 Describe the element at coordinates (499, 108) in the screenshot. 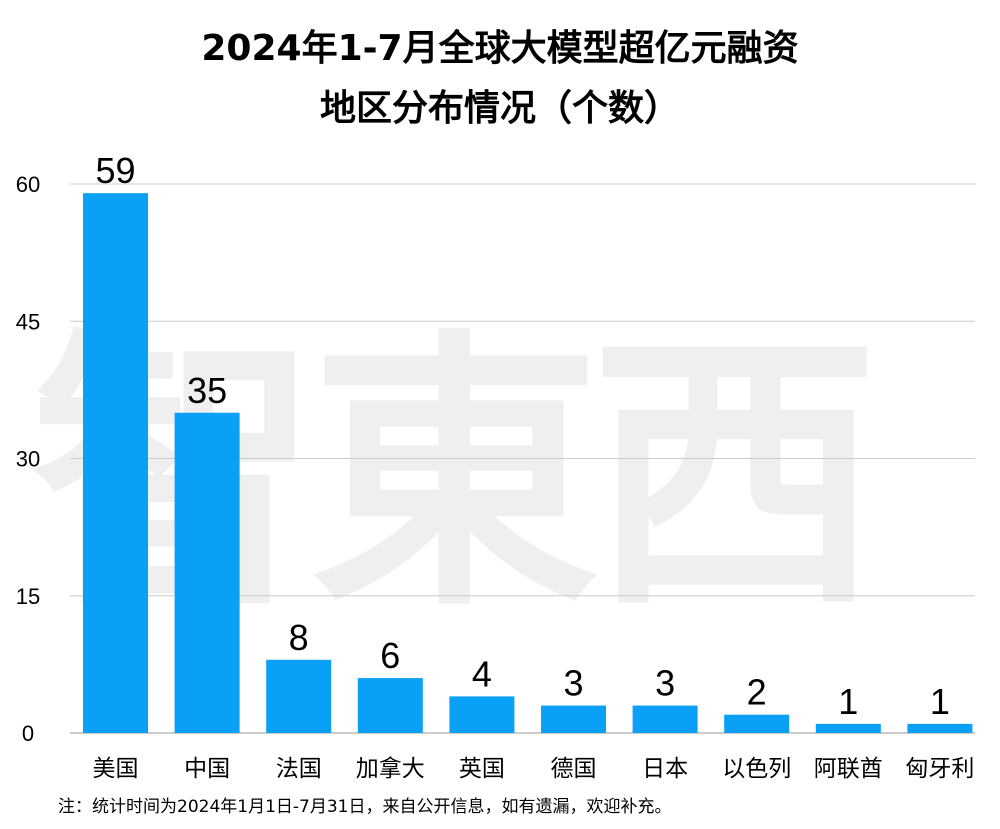

I see `chart-subtitle: 地区分布情况（个数）` at that location.